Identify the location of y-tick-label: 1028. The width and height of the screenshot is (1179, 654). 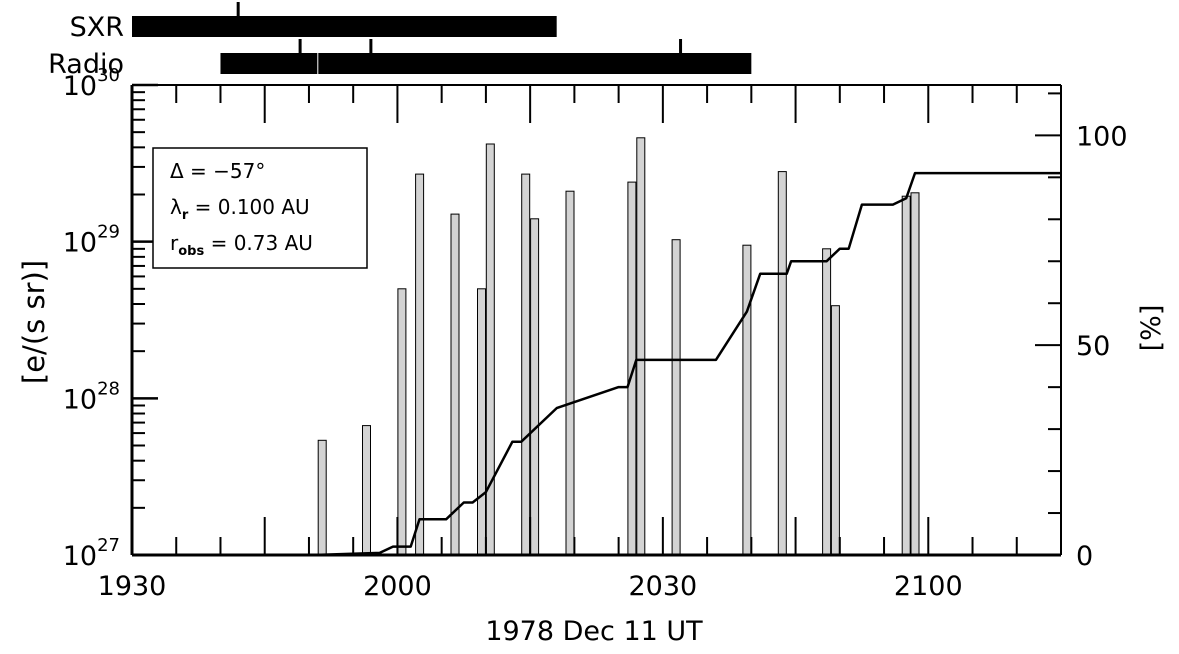
(91, 396).